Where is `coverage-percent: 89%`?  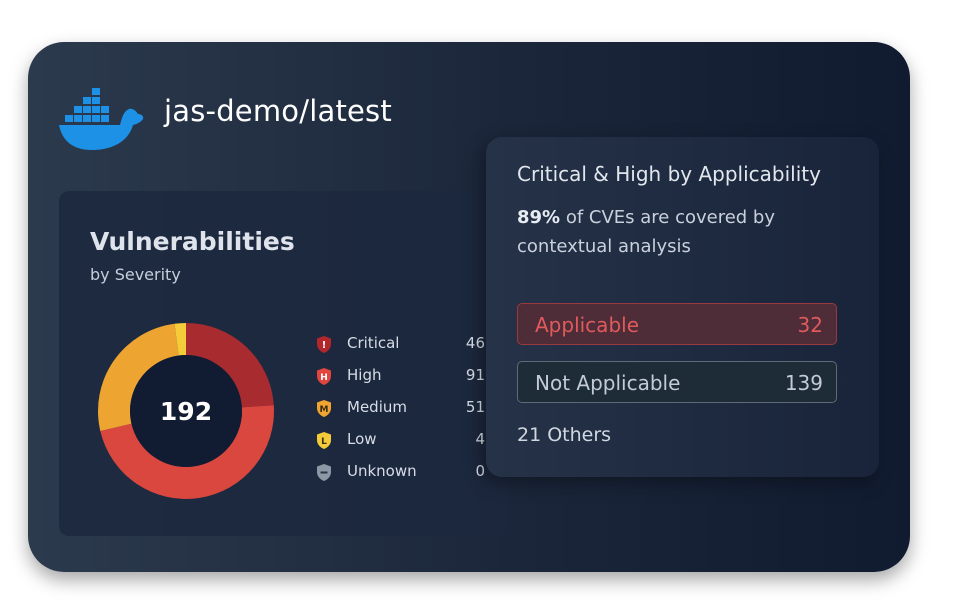
coverage-percent: 89% is located at coordinates (539, 217).